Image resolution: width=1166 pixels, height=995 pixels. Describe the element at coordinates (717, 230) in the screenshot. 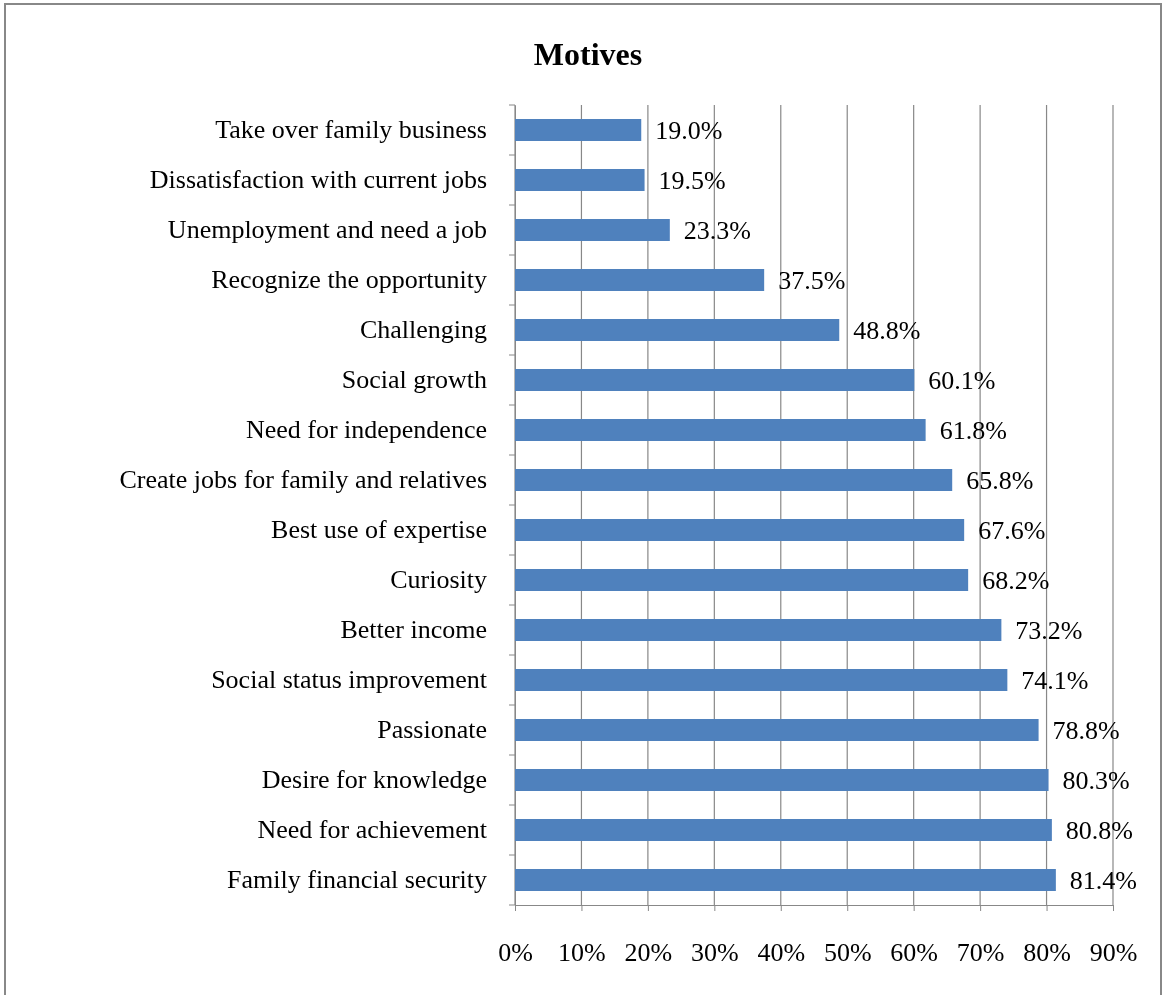

I see `data-label: 23.3%` at that location.